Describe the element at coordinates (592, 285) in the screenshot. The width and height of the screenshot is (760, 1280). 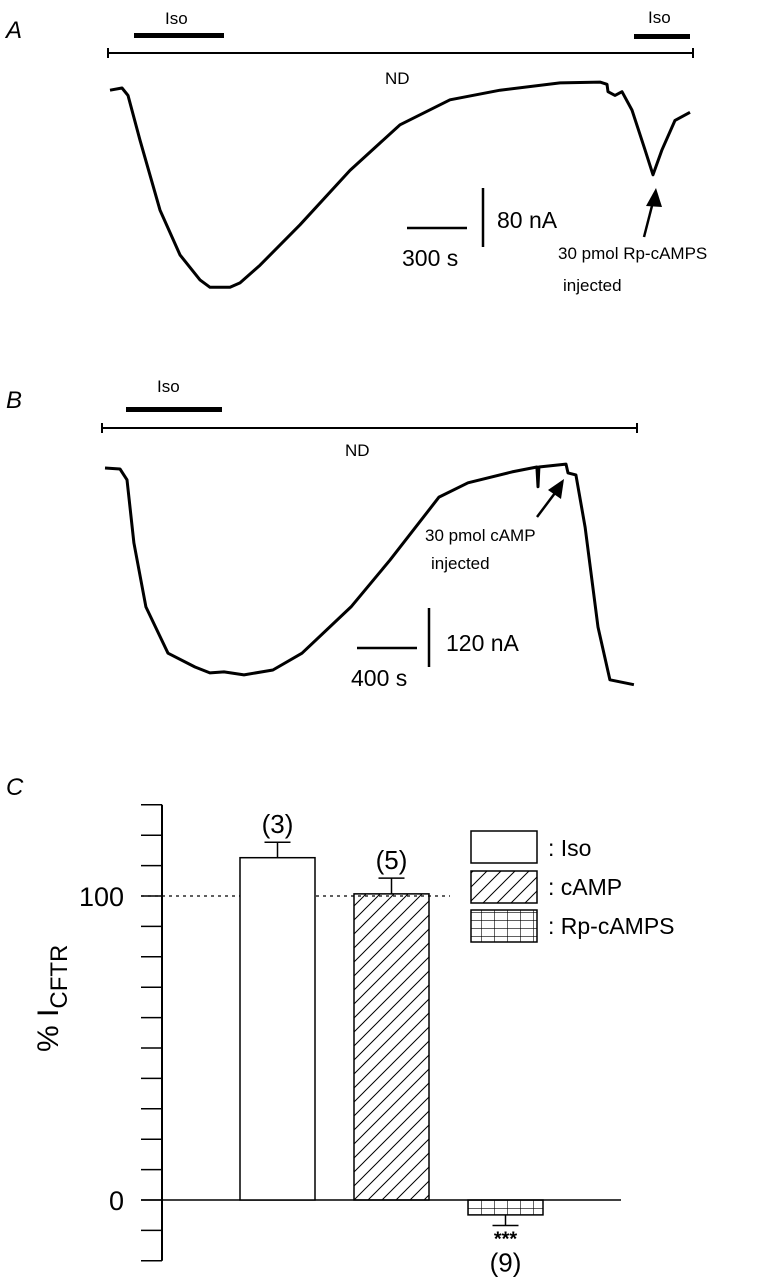
I see `annotation-a-line2: injected` at that location.